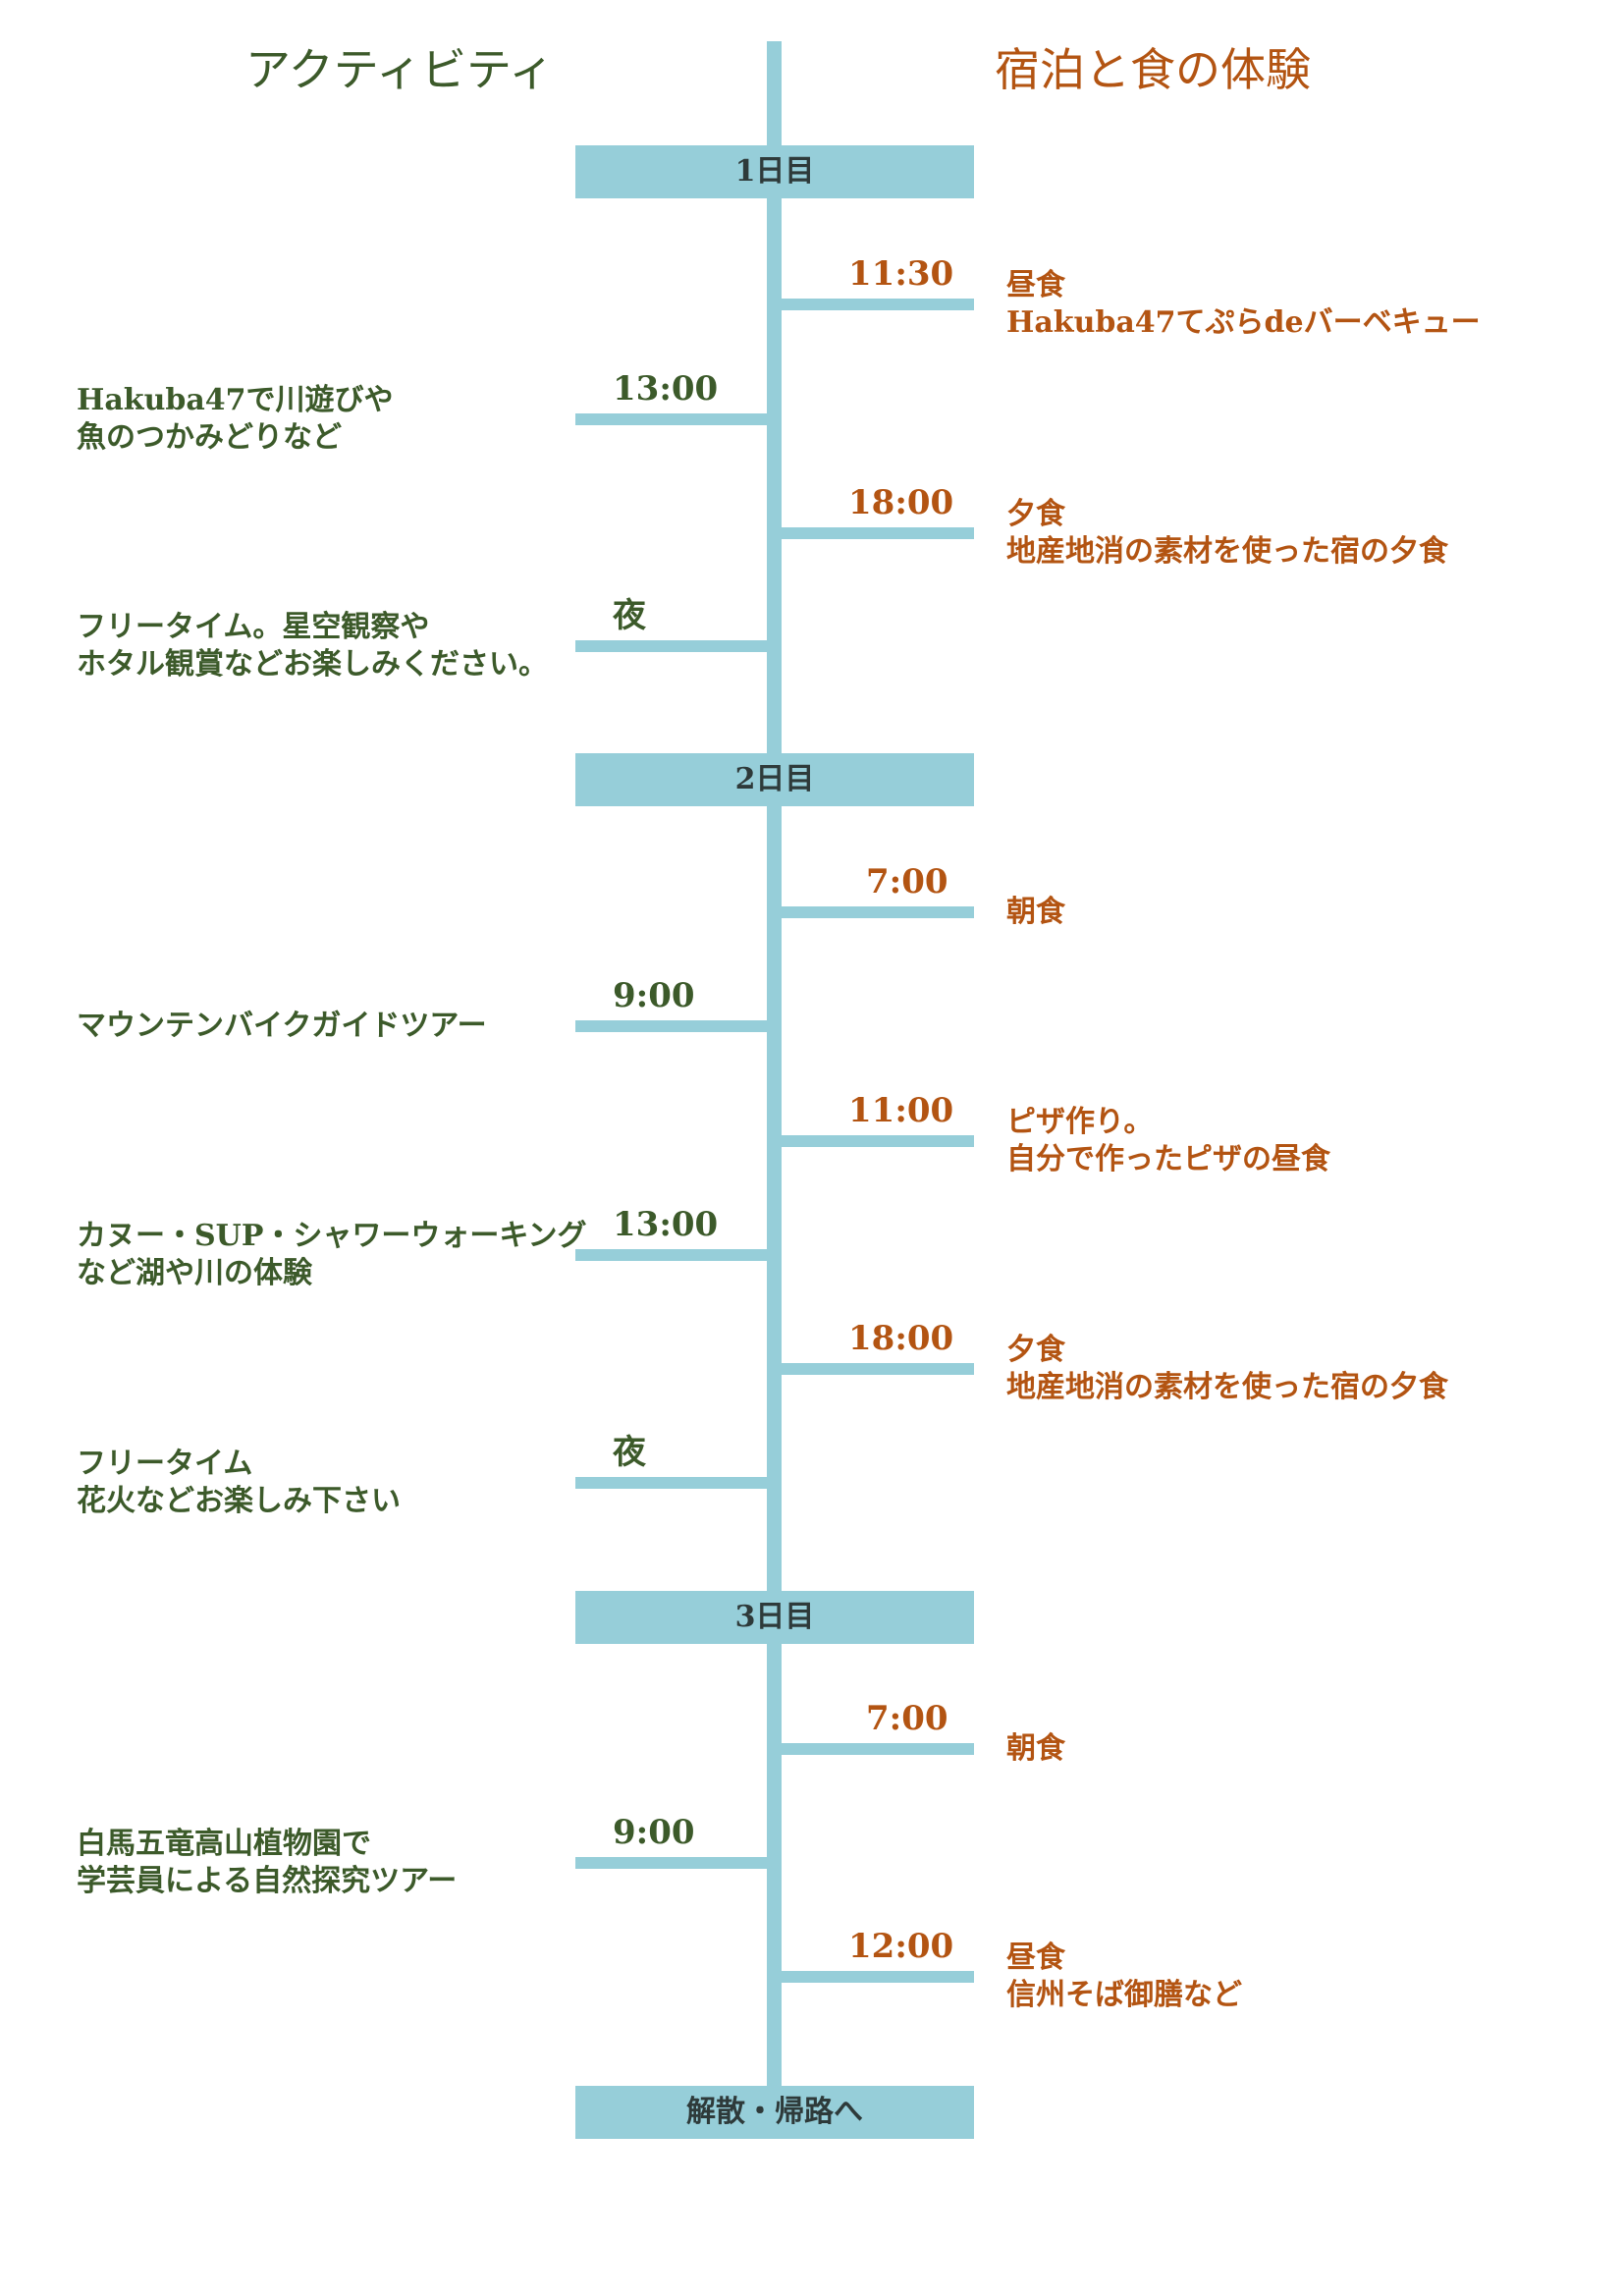 Image resolution: width=1624 pixels, height=2296 pixels. What do you see at coordinates (901, 1946) in the screenshot?
I see `event-time: 12:00` at bounding box center [901, 1946].